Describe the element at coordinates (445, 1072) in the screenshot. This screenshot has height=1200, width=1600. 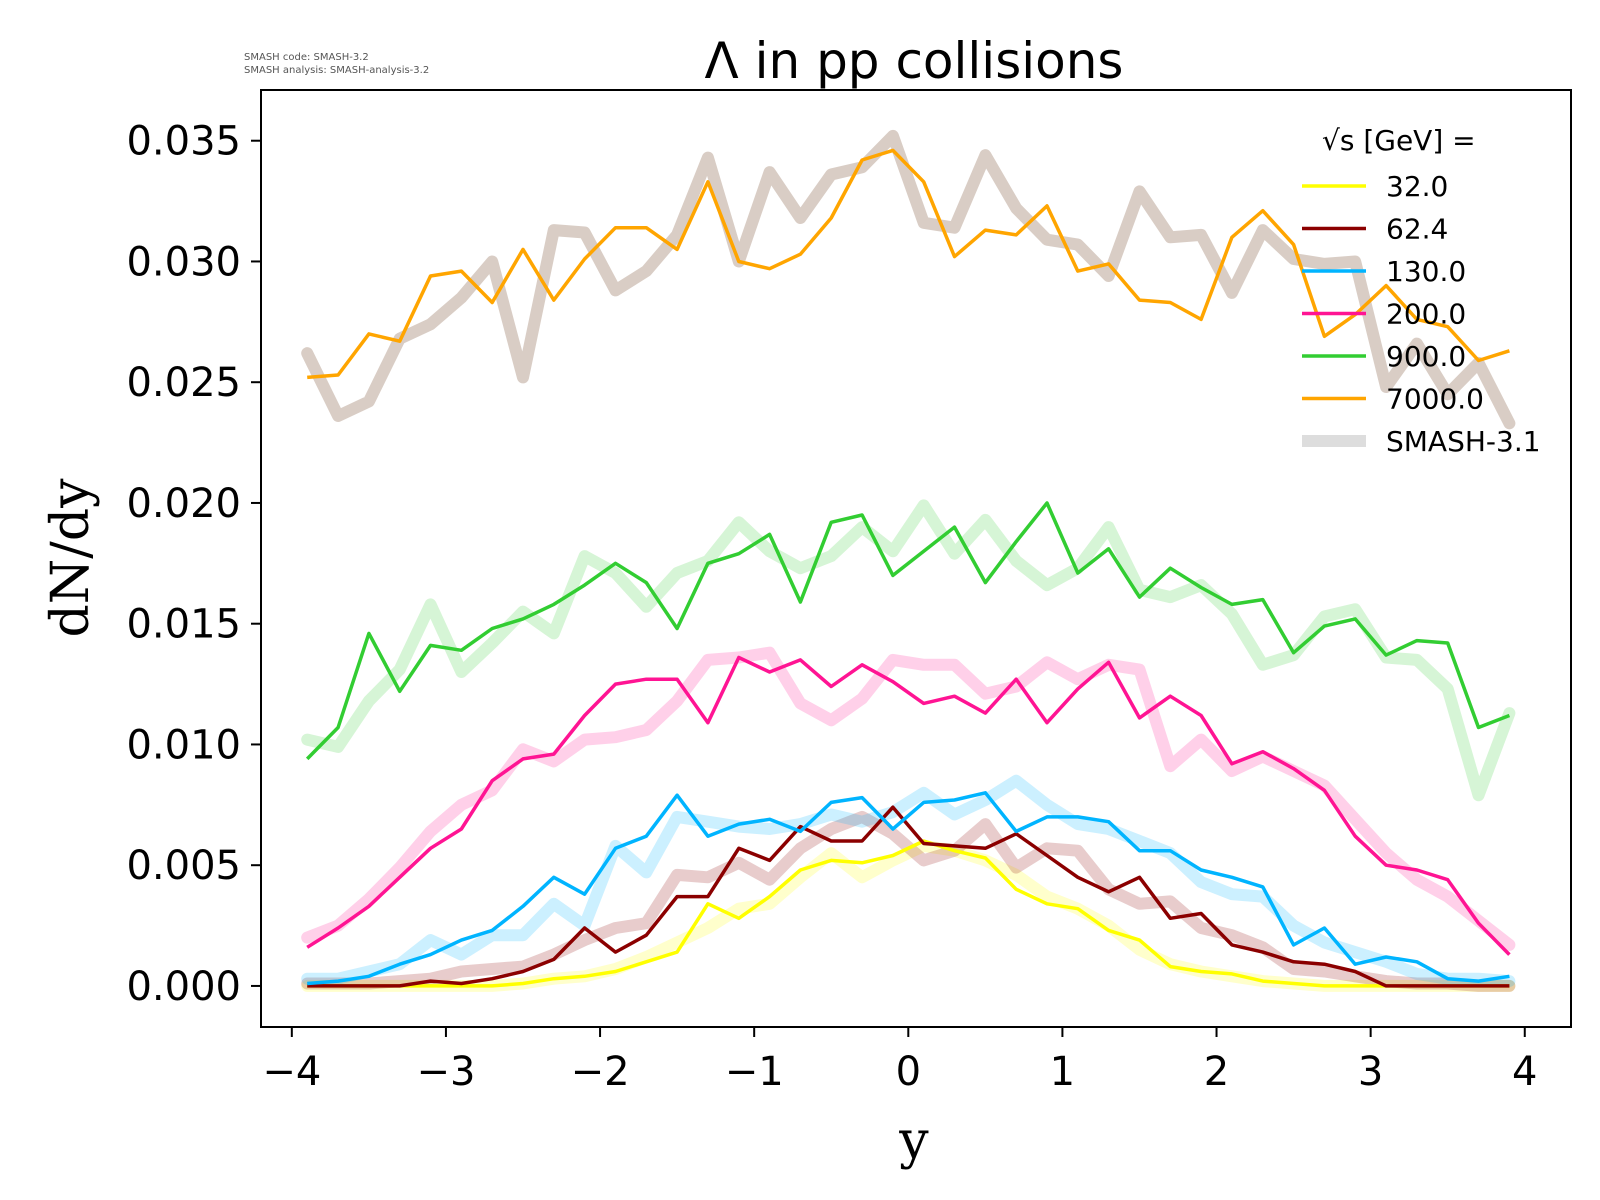
I see `x-tick-label: −3` at that location.